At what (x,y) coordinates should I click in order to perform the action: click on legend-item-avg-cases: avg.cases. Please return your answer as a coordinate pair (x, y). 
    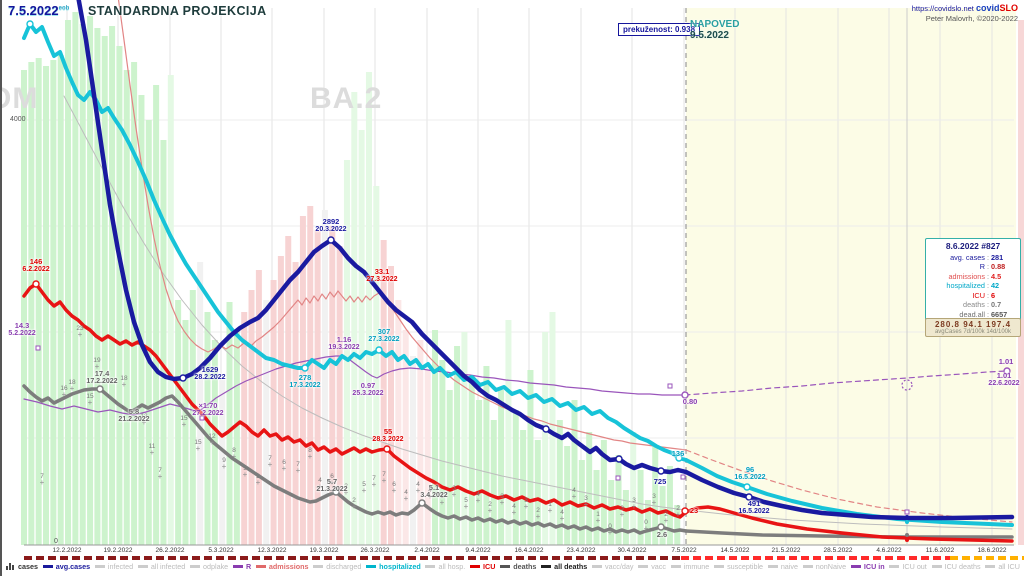
    Looking at the image, I should click on (66, 566).